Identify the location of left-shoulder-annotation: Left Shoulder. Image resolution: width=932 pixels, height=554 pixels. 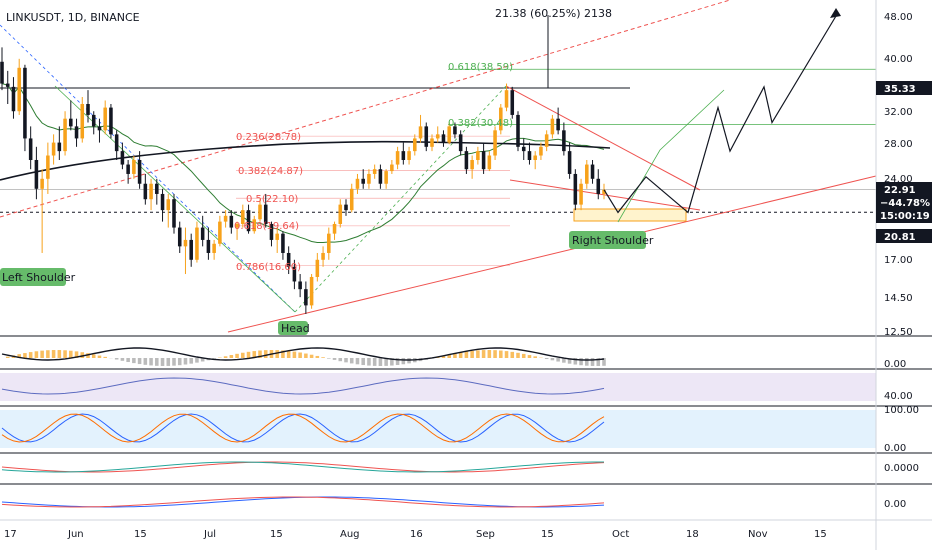
(38, 277).